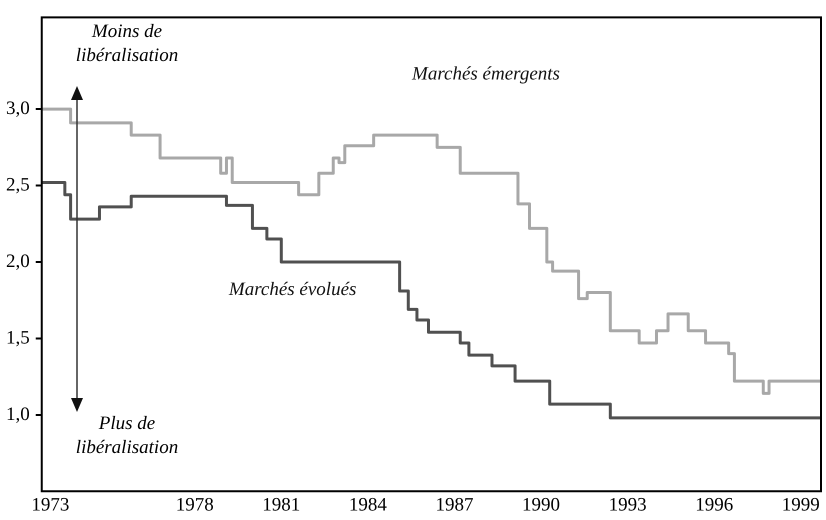 The image size is (826, 520). I want to click on x-tick-label: 1987, so click(454, 505).